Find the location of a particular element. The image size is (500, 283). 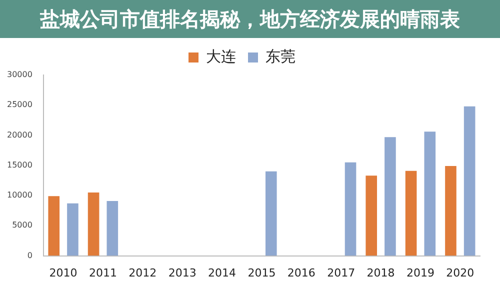

x-tick-label: 2014 is located at coordinates (222, 273).